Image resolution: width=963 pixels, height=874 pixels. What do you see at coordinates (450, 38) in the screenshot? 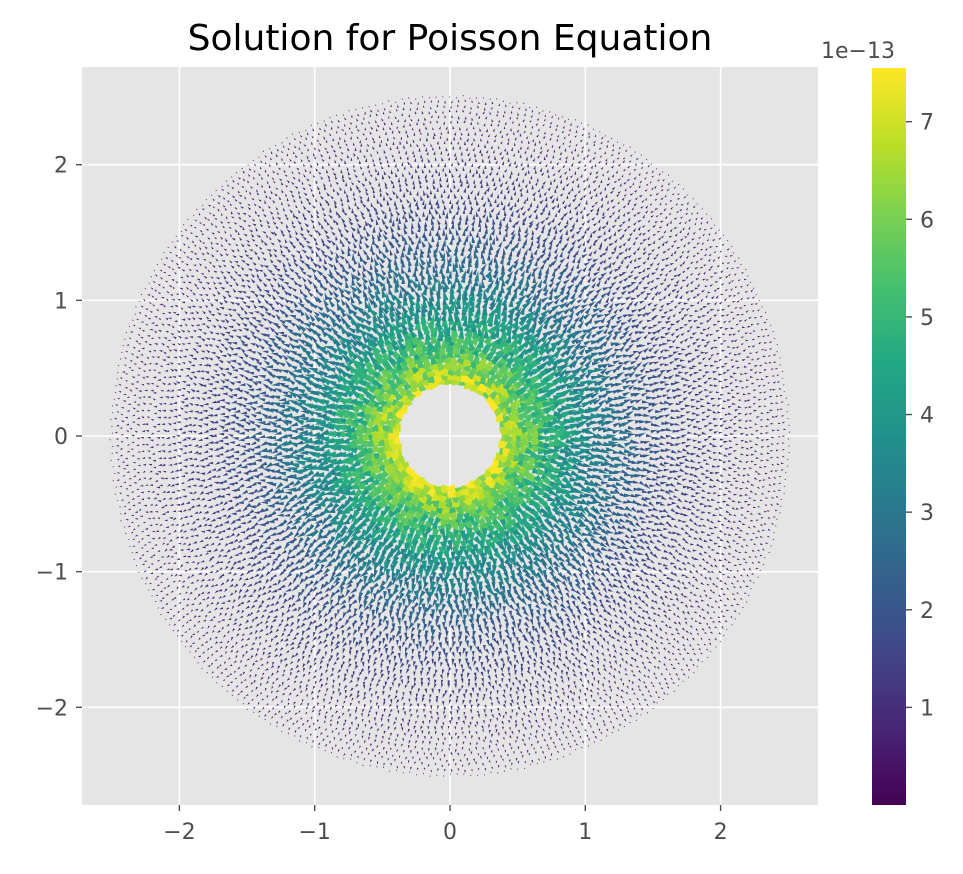
I see `chart-title: Solution for Poisson Equation` at bounding box center [450, 38].